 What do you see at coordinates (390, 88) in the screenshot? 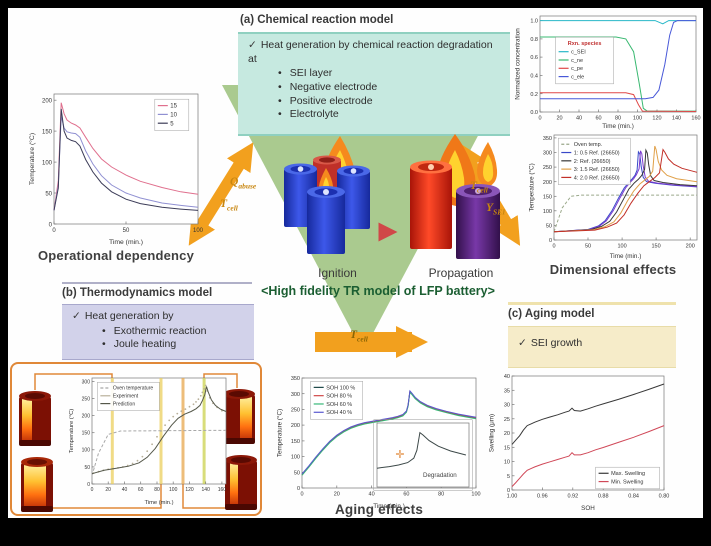
I see `list-item: Negative electrode` at bounding box center [390, 88].